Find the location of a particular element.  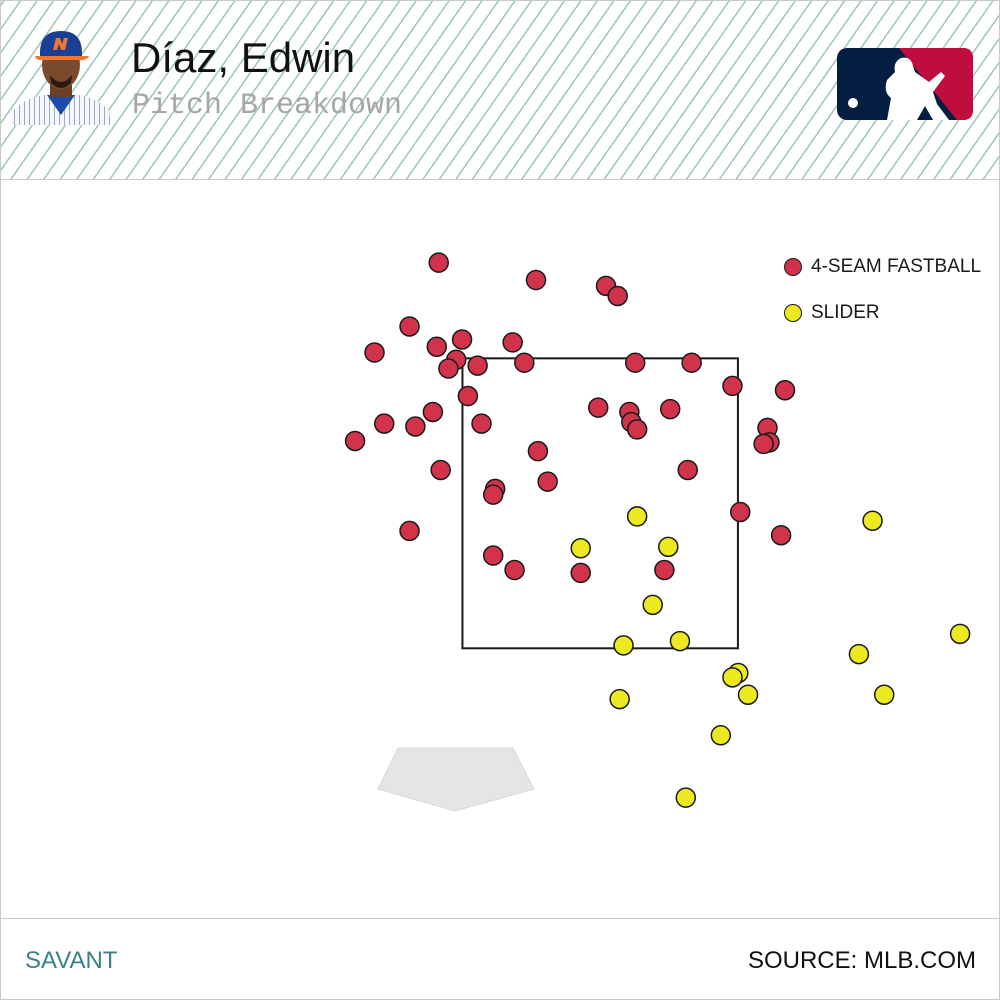

avatar is located at coordinates (61, 75).